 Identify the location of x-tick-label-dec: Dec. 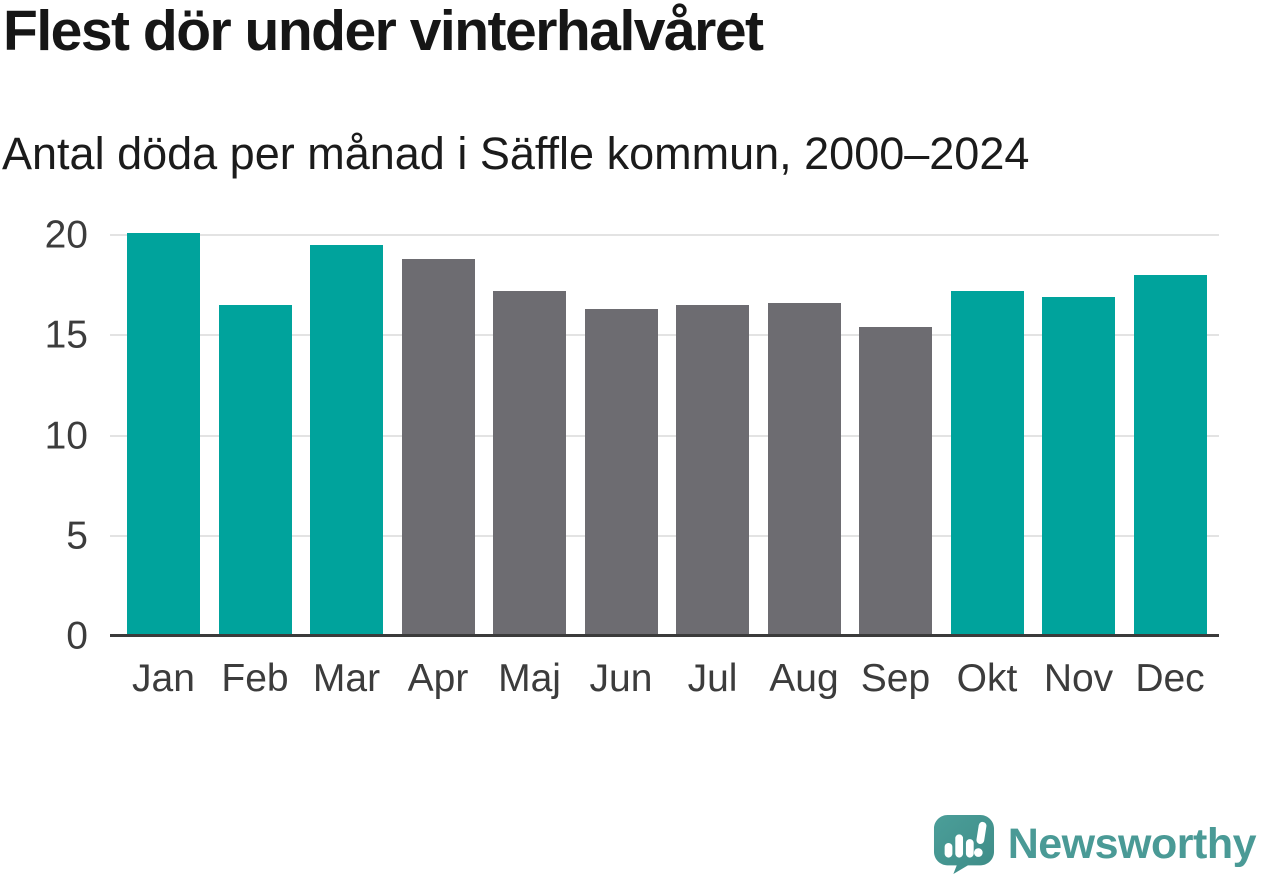
(1170, 678).